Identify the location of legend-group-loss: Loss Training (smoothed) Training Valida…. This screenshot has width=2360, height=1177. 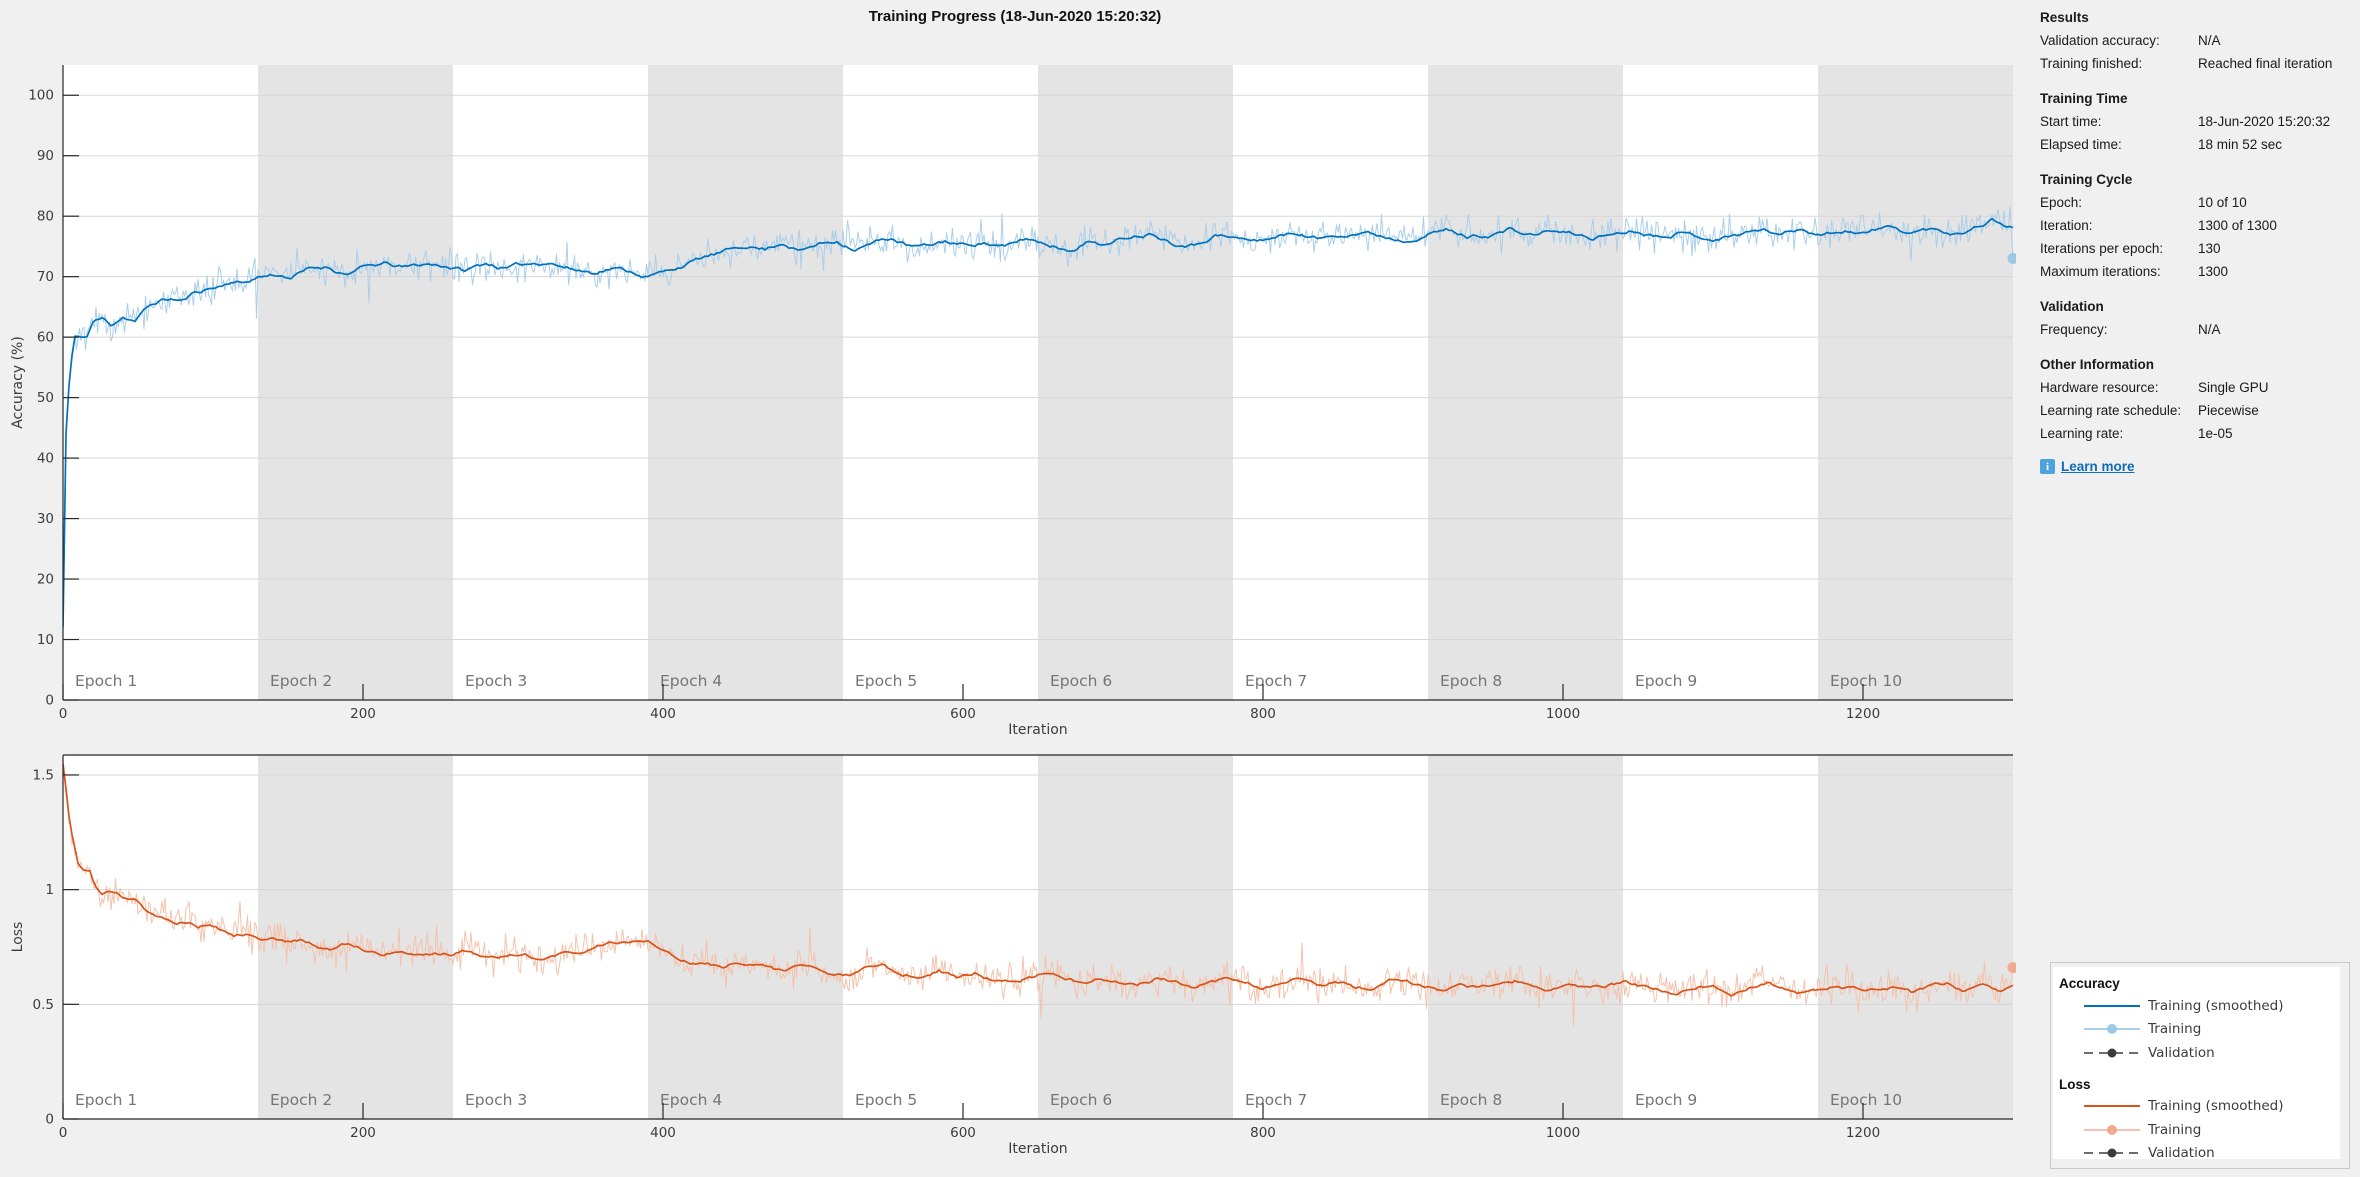
(2199, 1120).